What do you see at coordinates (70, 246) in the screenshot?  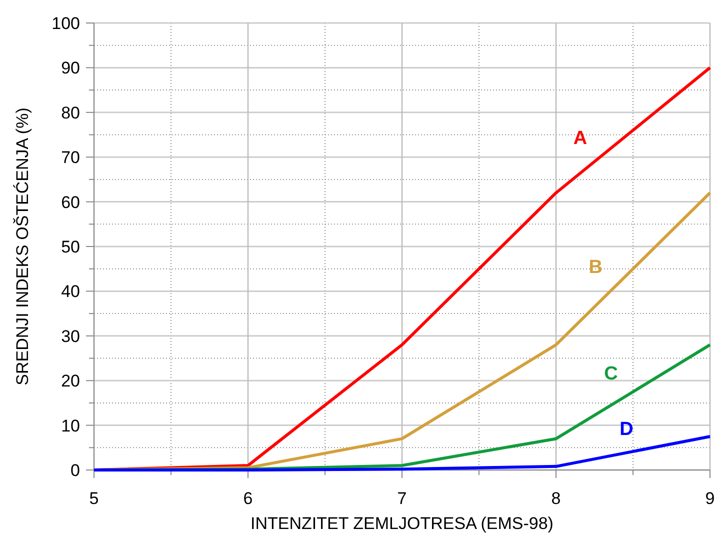 I see `y-tick-label: 50` at bounding box center [70, 246].